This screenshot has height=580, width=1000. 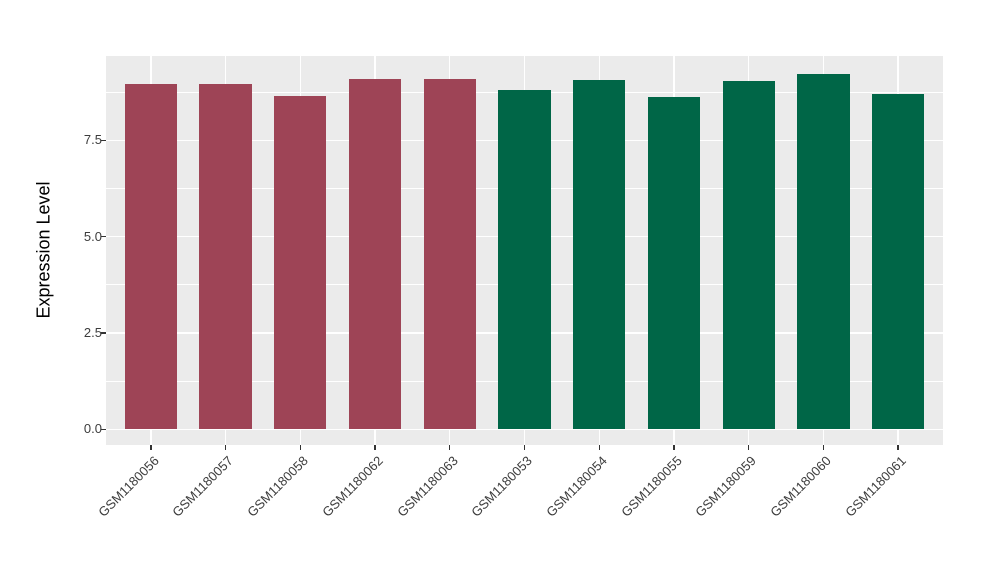 What do you see at coordinates (225, 256) in the screenshot?
I see `bar-GSM1180057` at bounding box center [225, 256].